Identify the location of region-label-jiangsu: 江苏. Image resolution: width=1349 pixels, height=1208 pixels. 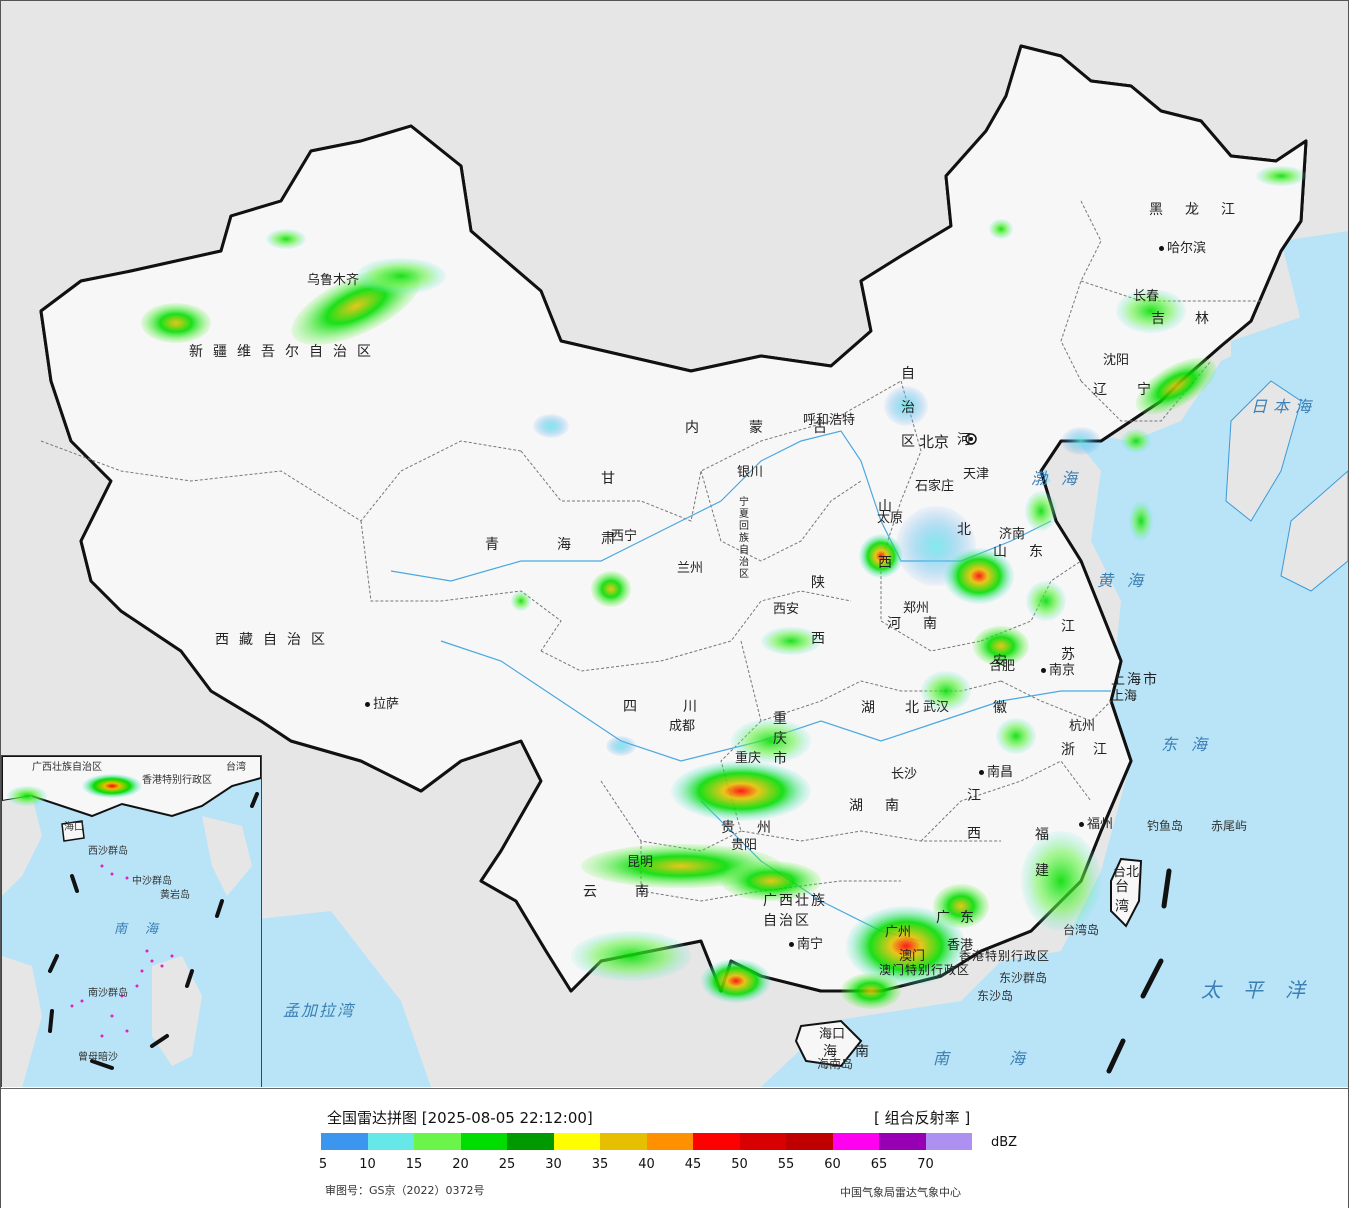
(1068, 641).